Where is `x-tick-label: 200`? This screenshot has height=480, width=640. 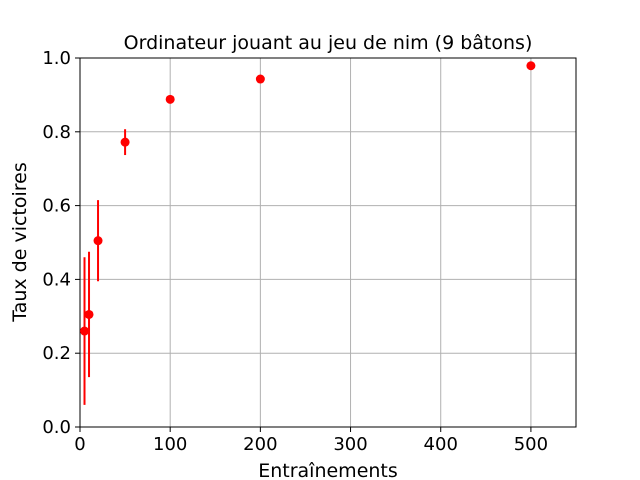
x-tick-label: 200 is located at coordinates (260, 444).